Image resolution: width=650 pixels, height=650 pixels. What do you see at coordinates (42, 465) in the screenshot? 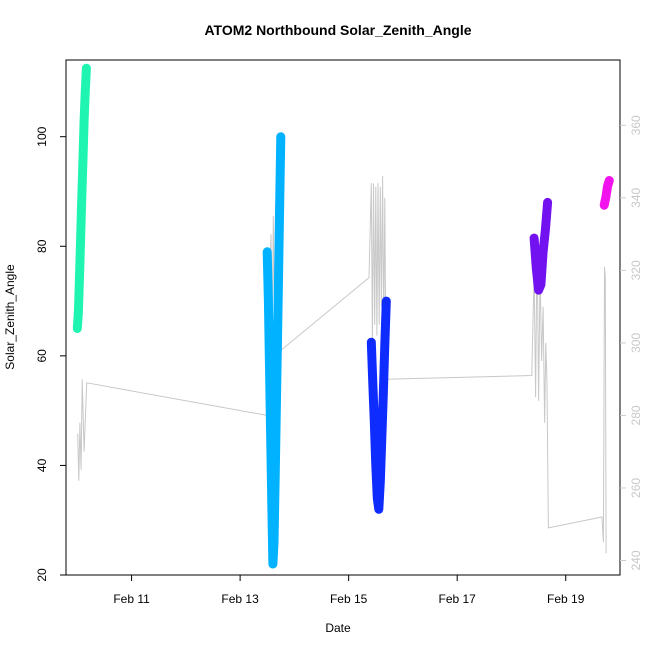
I see `y-left-tick-label: 40` at bounding box center [42, 465].